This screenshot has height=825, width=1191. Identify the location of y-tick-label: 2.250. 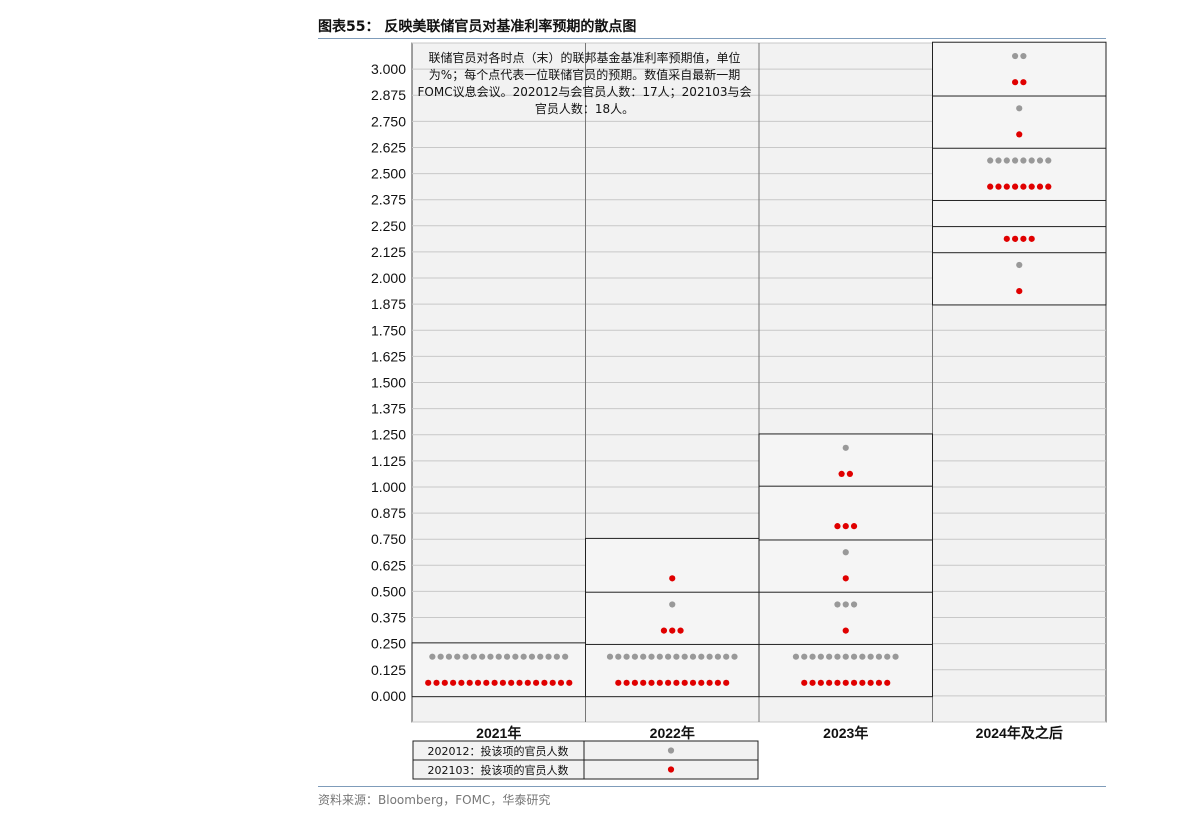
(388, 226).